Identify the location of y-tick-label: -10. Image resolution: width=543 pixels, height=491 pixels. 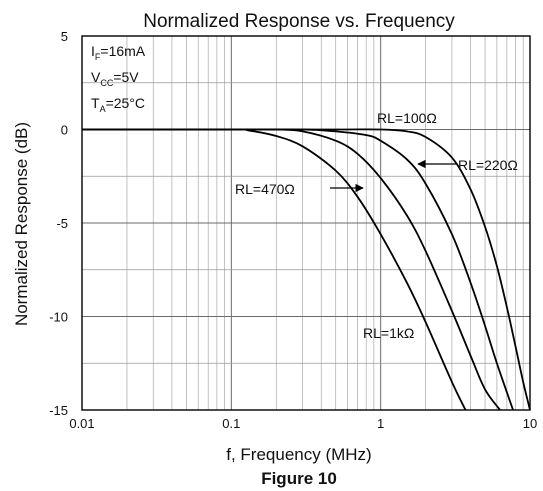
(58, 317).